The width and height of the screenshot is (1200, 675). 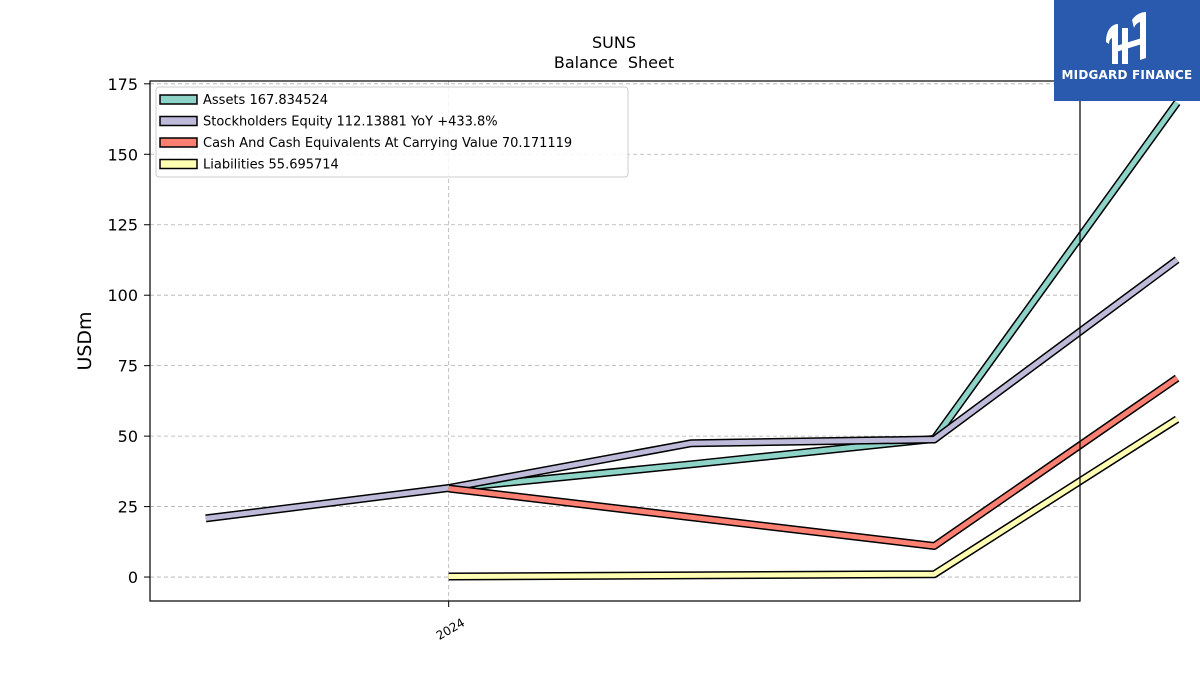 I want to click on brand-logo: MIDGARD FINANCE, so click(x=1127, y=50).